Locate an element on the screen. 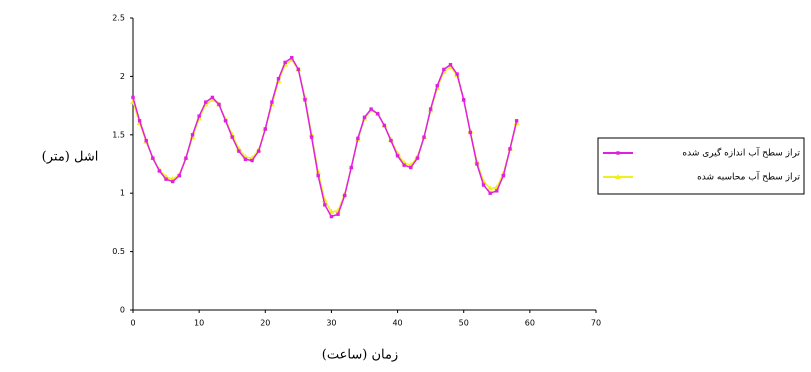  y-tick-label: 2.5 is located at coordinates (118, 18).